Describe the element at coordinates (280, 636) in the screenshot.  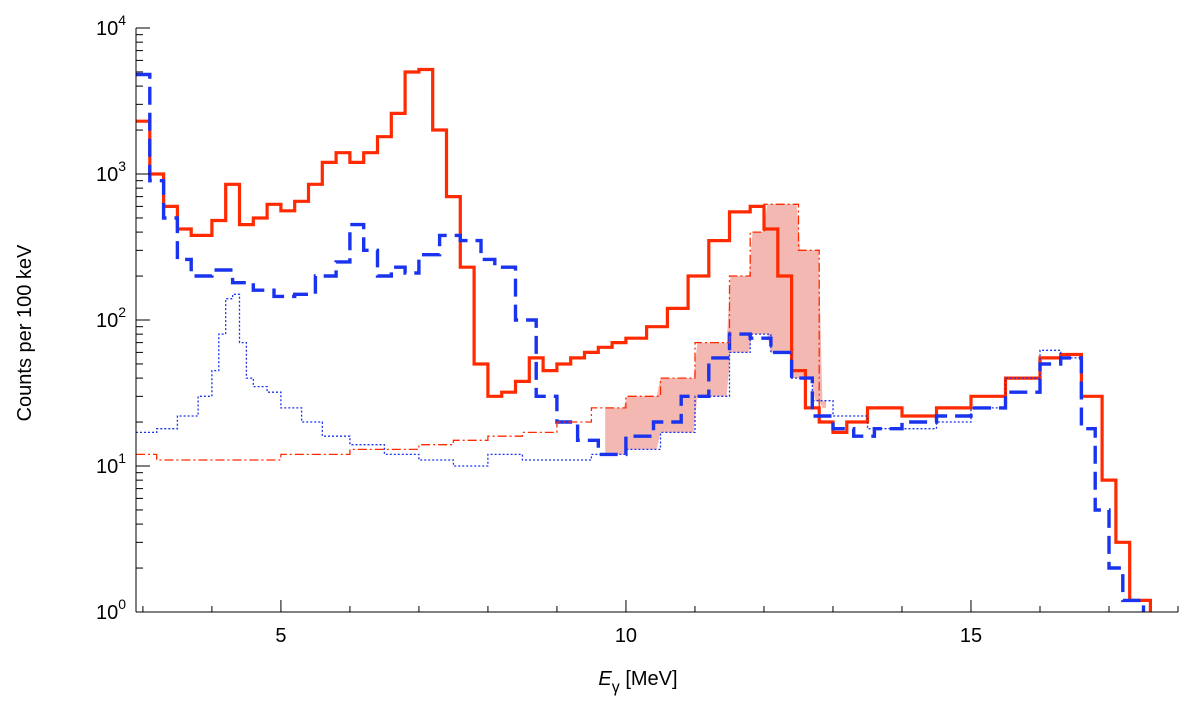
I see `x-tick-label: 5` at that location.